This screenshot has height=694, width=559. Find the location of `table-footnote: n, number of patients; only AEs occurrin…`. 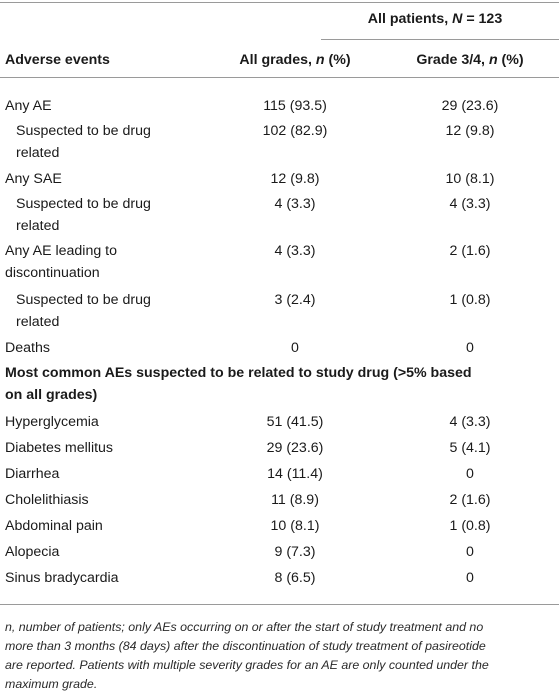

table-footnote: n, number of patients; only AEs occurrin… is located at coordinates (280, 656).